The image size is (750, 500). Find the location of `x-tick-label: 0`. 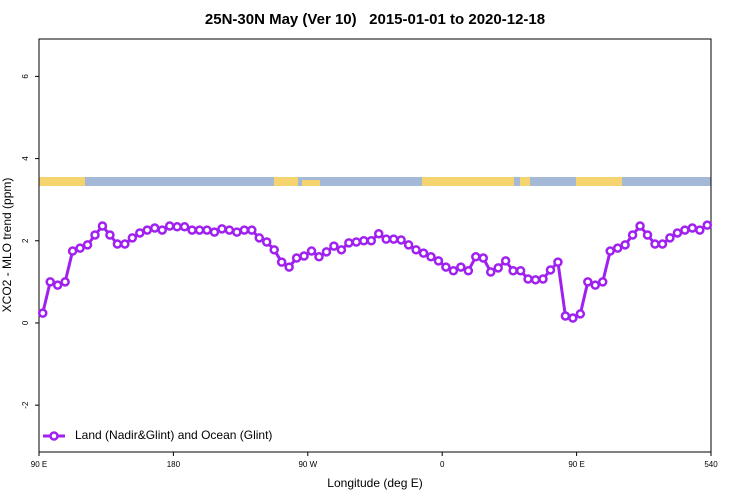

x-tick-label: 0 is located at coordinates (442, 464).